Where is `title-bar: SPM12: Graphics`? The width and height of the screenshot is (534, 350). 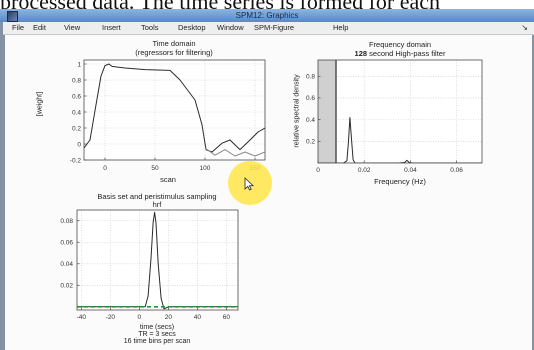 title-bar: SPM12: Graphics is located at coordinates (267, 15).